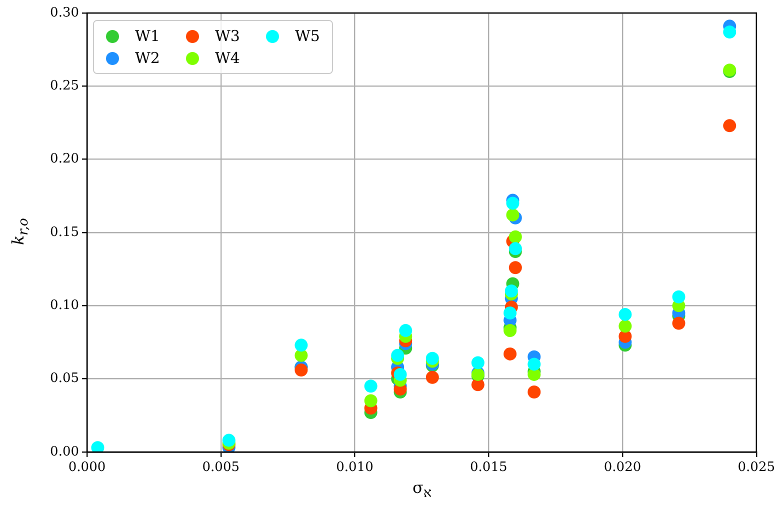 The height and width of the screenshot is (506, 778). Describe the element at coordinates (87, 468) in the screenshot. I see `x-tick-label: 0.000` at that location.